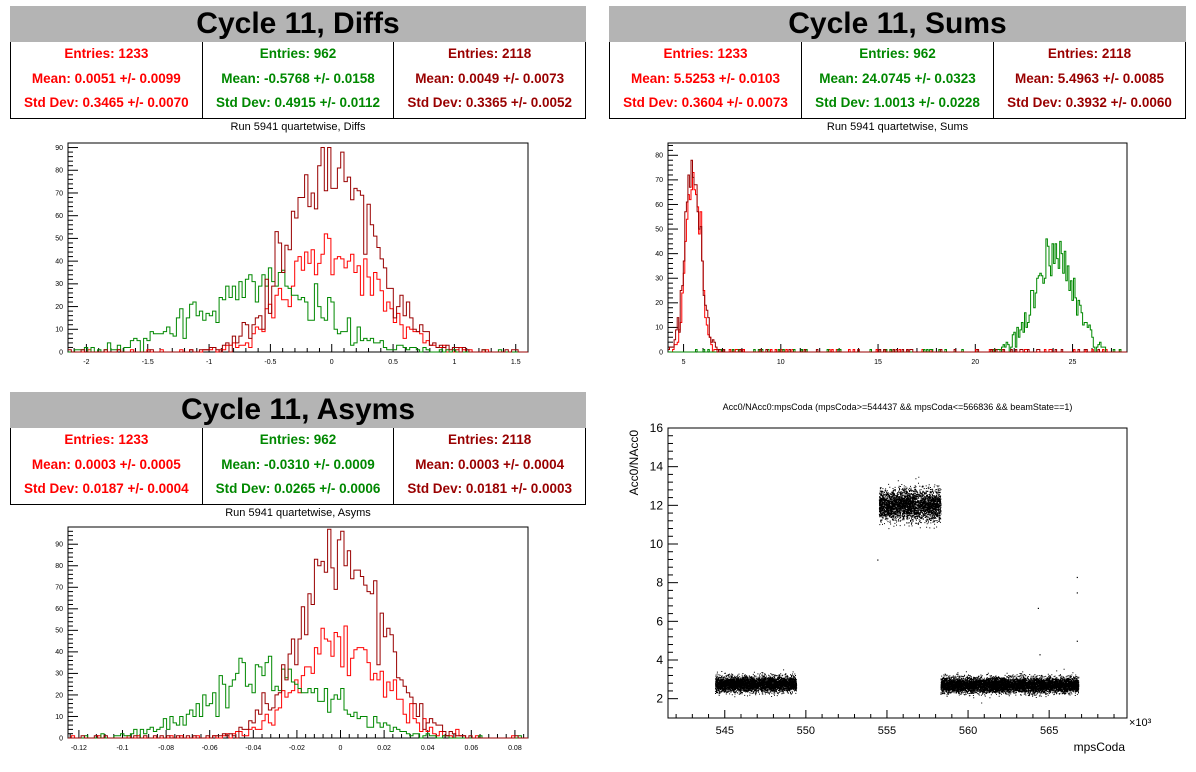 The height and width of the screenshot is (772, 1196). What do you see at coordinates (210, 748) in the screenshot?
I see `x-tick-label: -0.06` at bounding box center [210, 748].